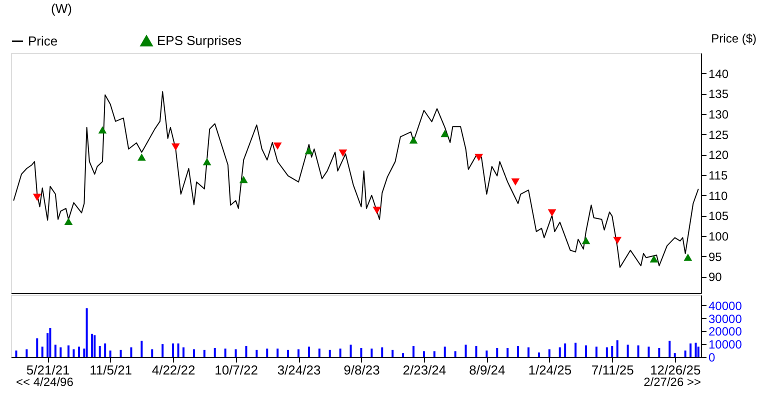  I want to click on x-tick-label: 5/21/21, so click(48, 370).